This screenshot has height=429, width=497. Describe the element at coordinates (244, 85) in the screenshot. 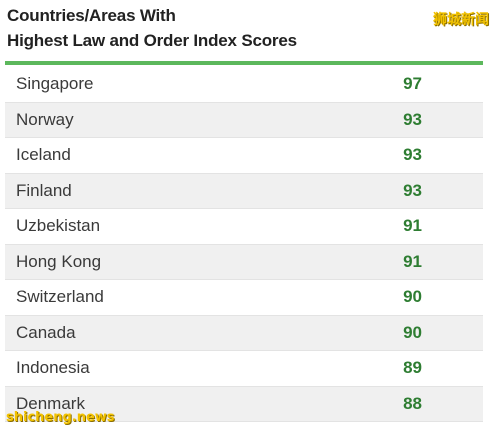

I see `table-row: Singapore 97` at that location.